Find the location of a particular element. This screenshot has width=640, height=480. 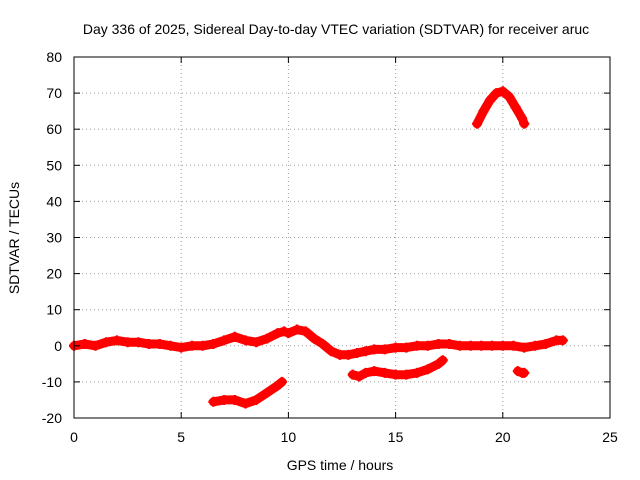

y-tick-label: 0 is located at coordinates (58, 346).